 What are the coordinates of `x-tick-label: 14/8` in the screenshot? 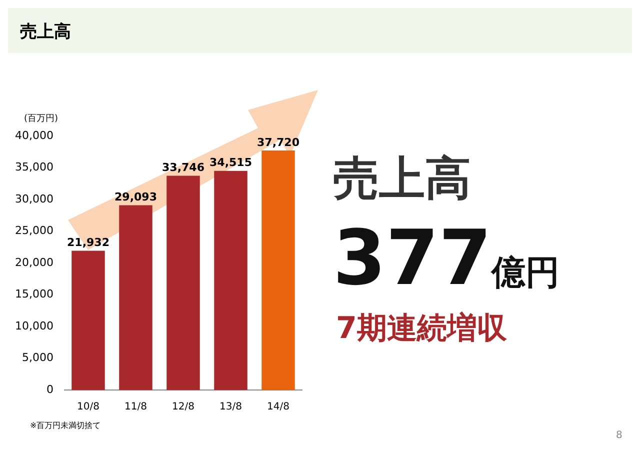 It's located at (278, 407).